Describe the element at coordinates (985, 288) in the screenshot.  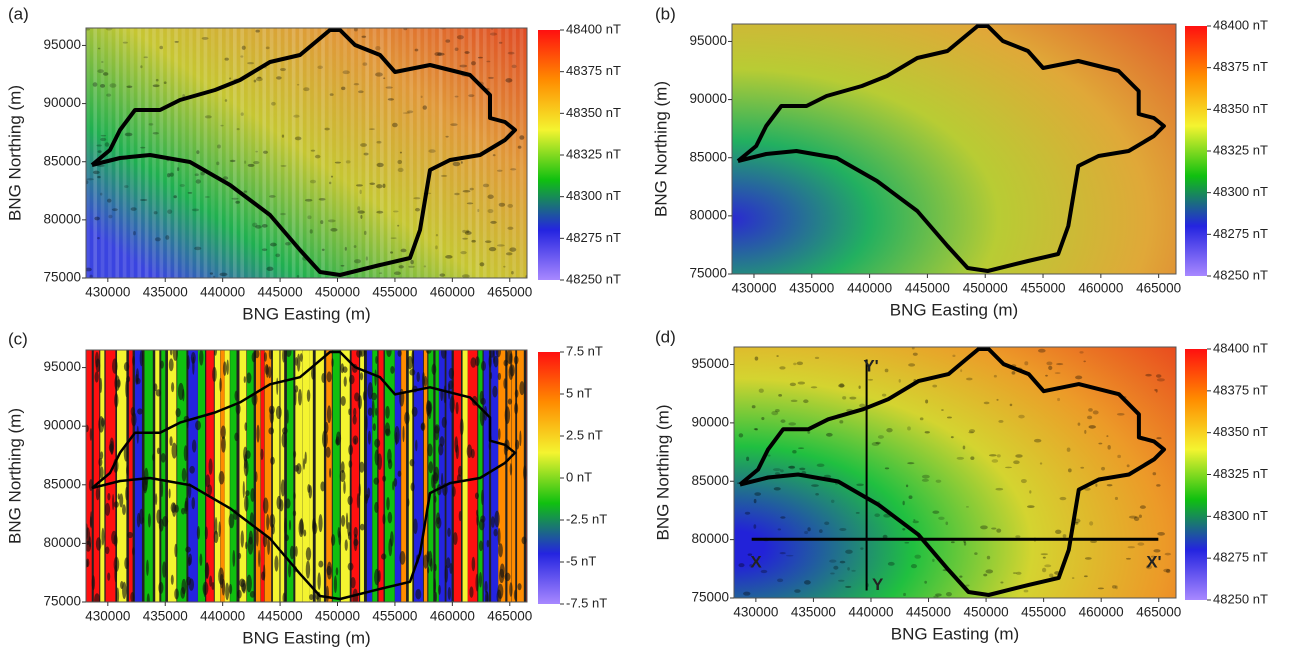
I see `x-tick-label: 450000` at that location.